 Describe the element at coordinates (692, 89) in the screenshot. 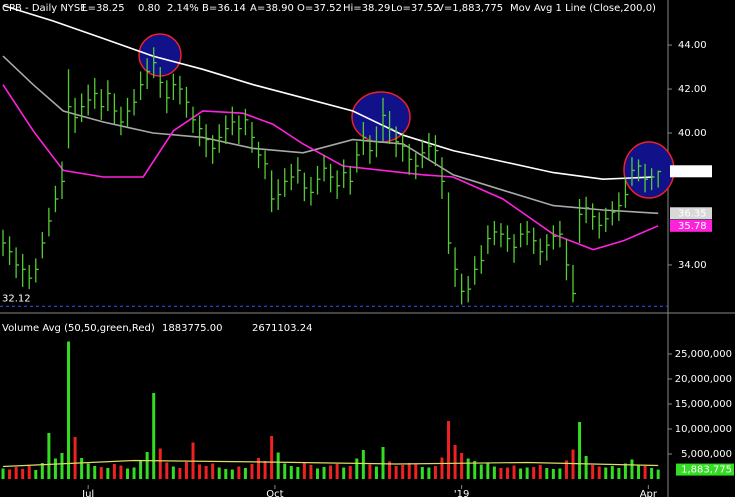

I see `y-tick-label: 42.00` at that location.